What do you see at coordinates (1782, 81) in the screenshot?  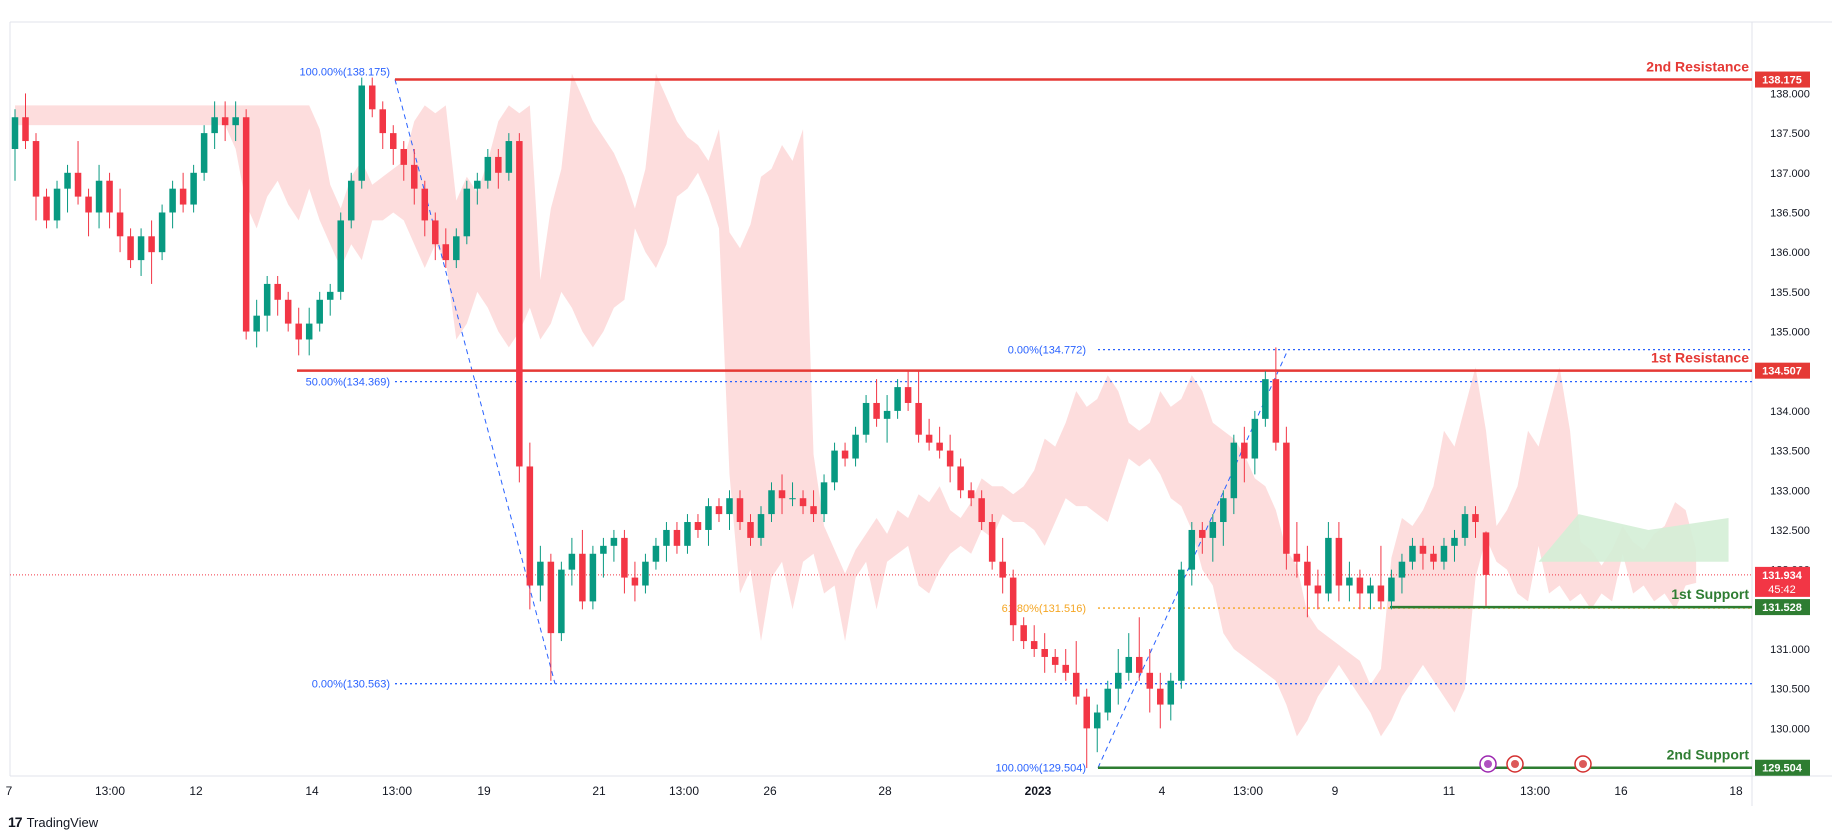 I see `level-price-tag-text: 138.175` at bounding box center [1782, 81].